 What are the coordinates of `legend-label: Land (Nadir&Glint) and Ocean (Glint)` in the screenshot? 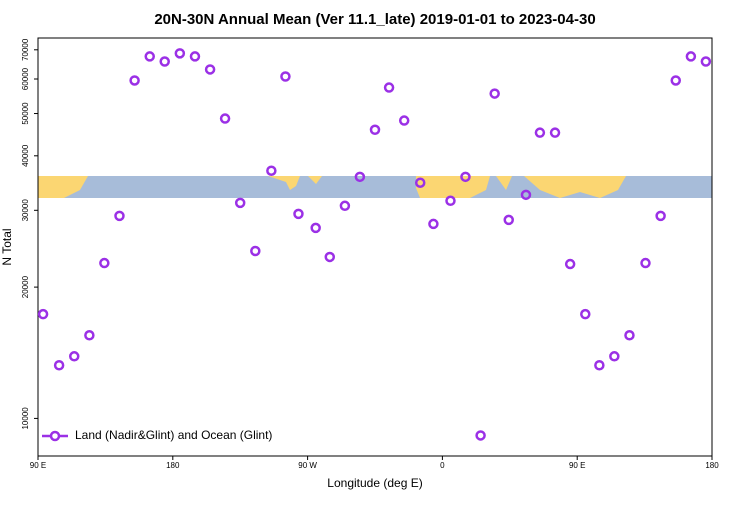 It's located at (173, 435).